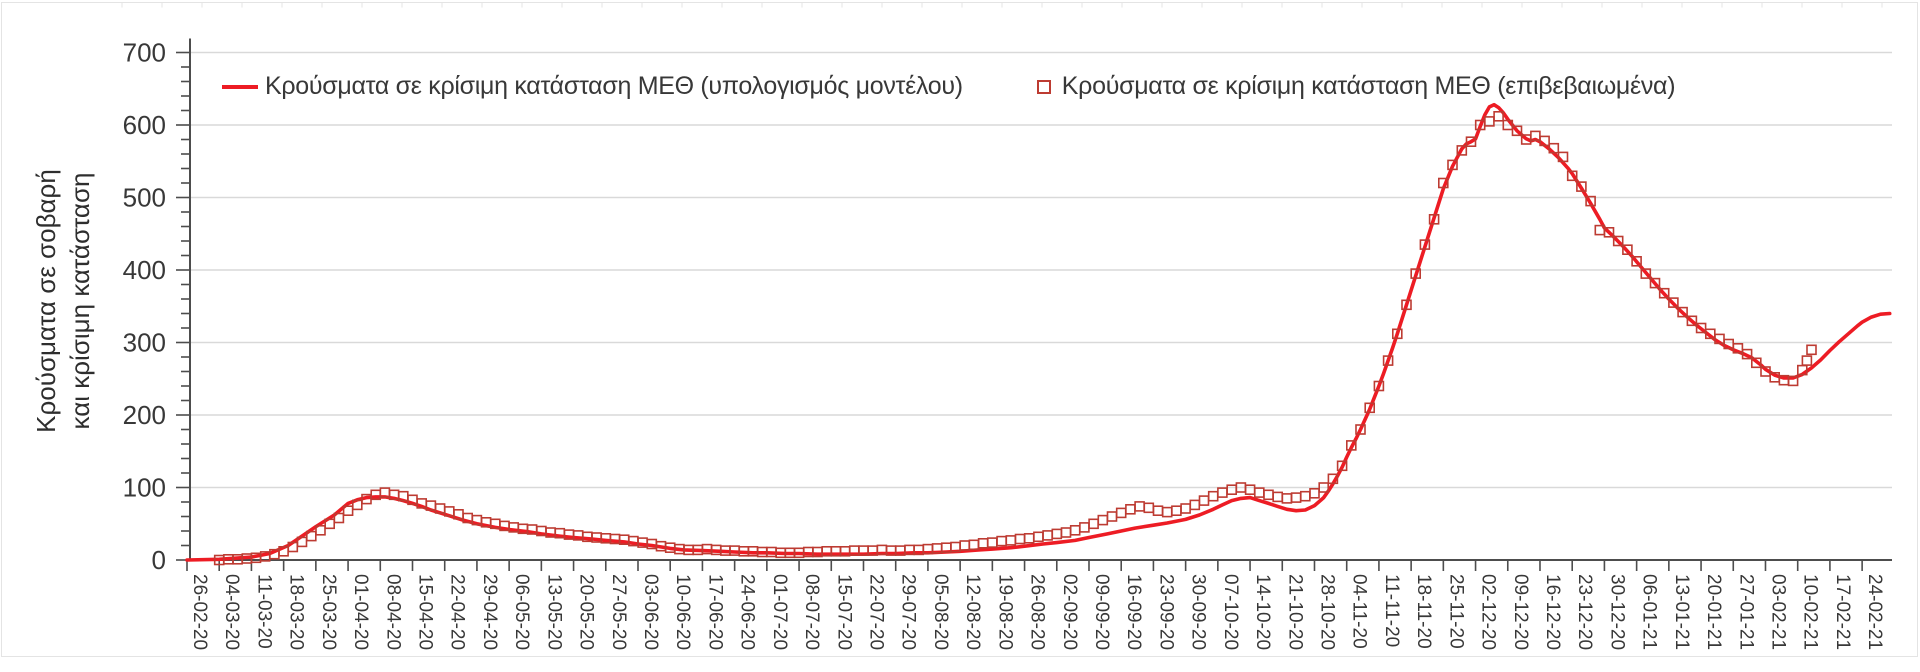  I want to click on y-tick-label: 100, so click(144, 488).